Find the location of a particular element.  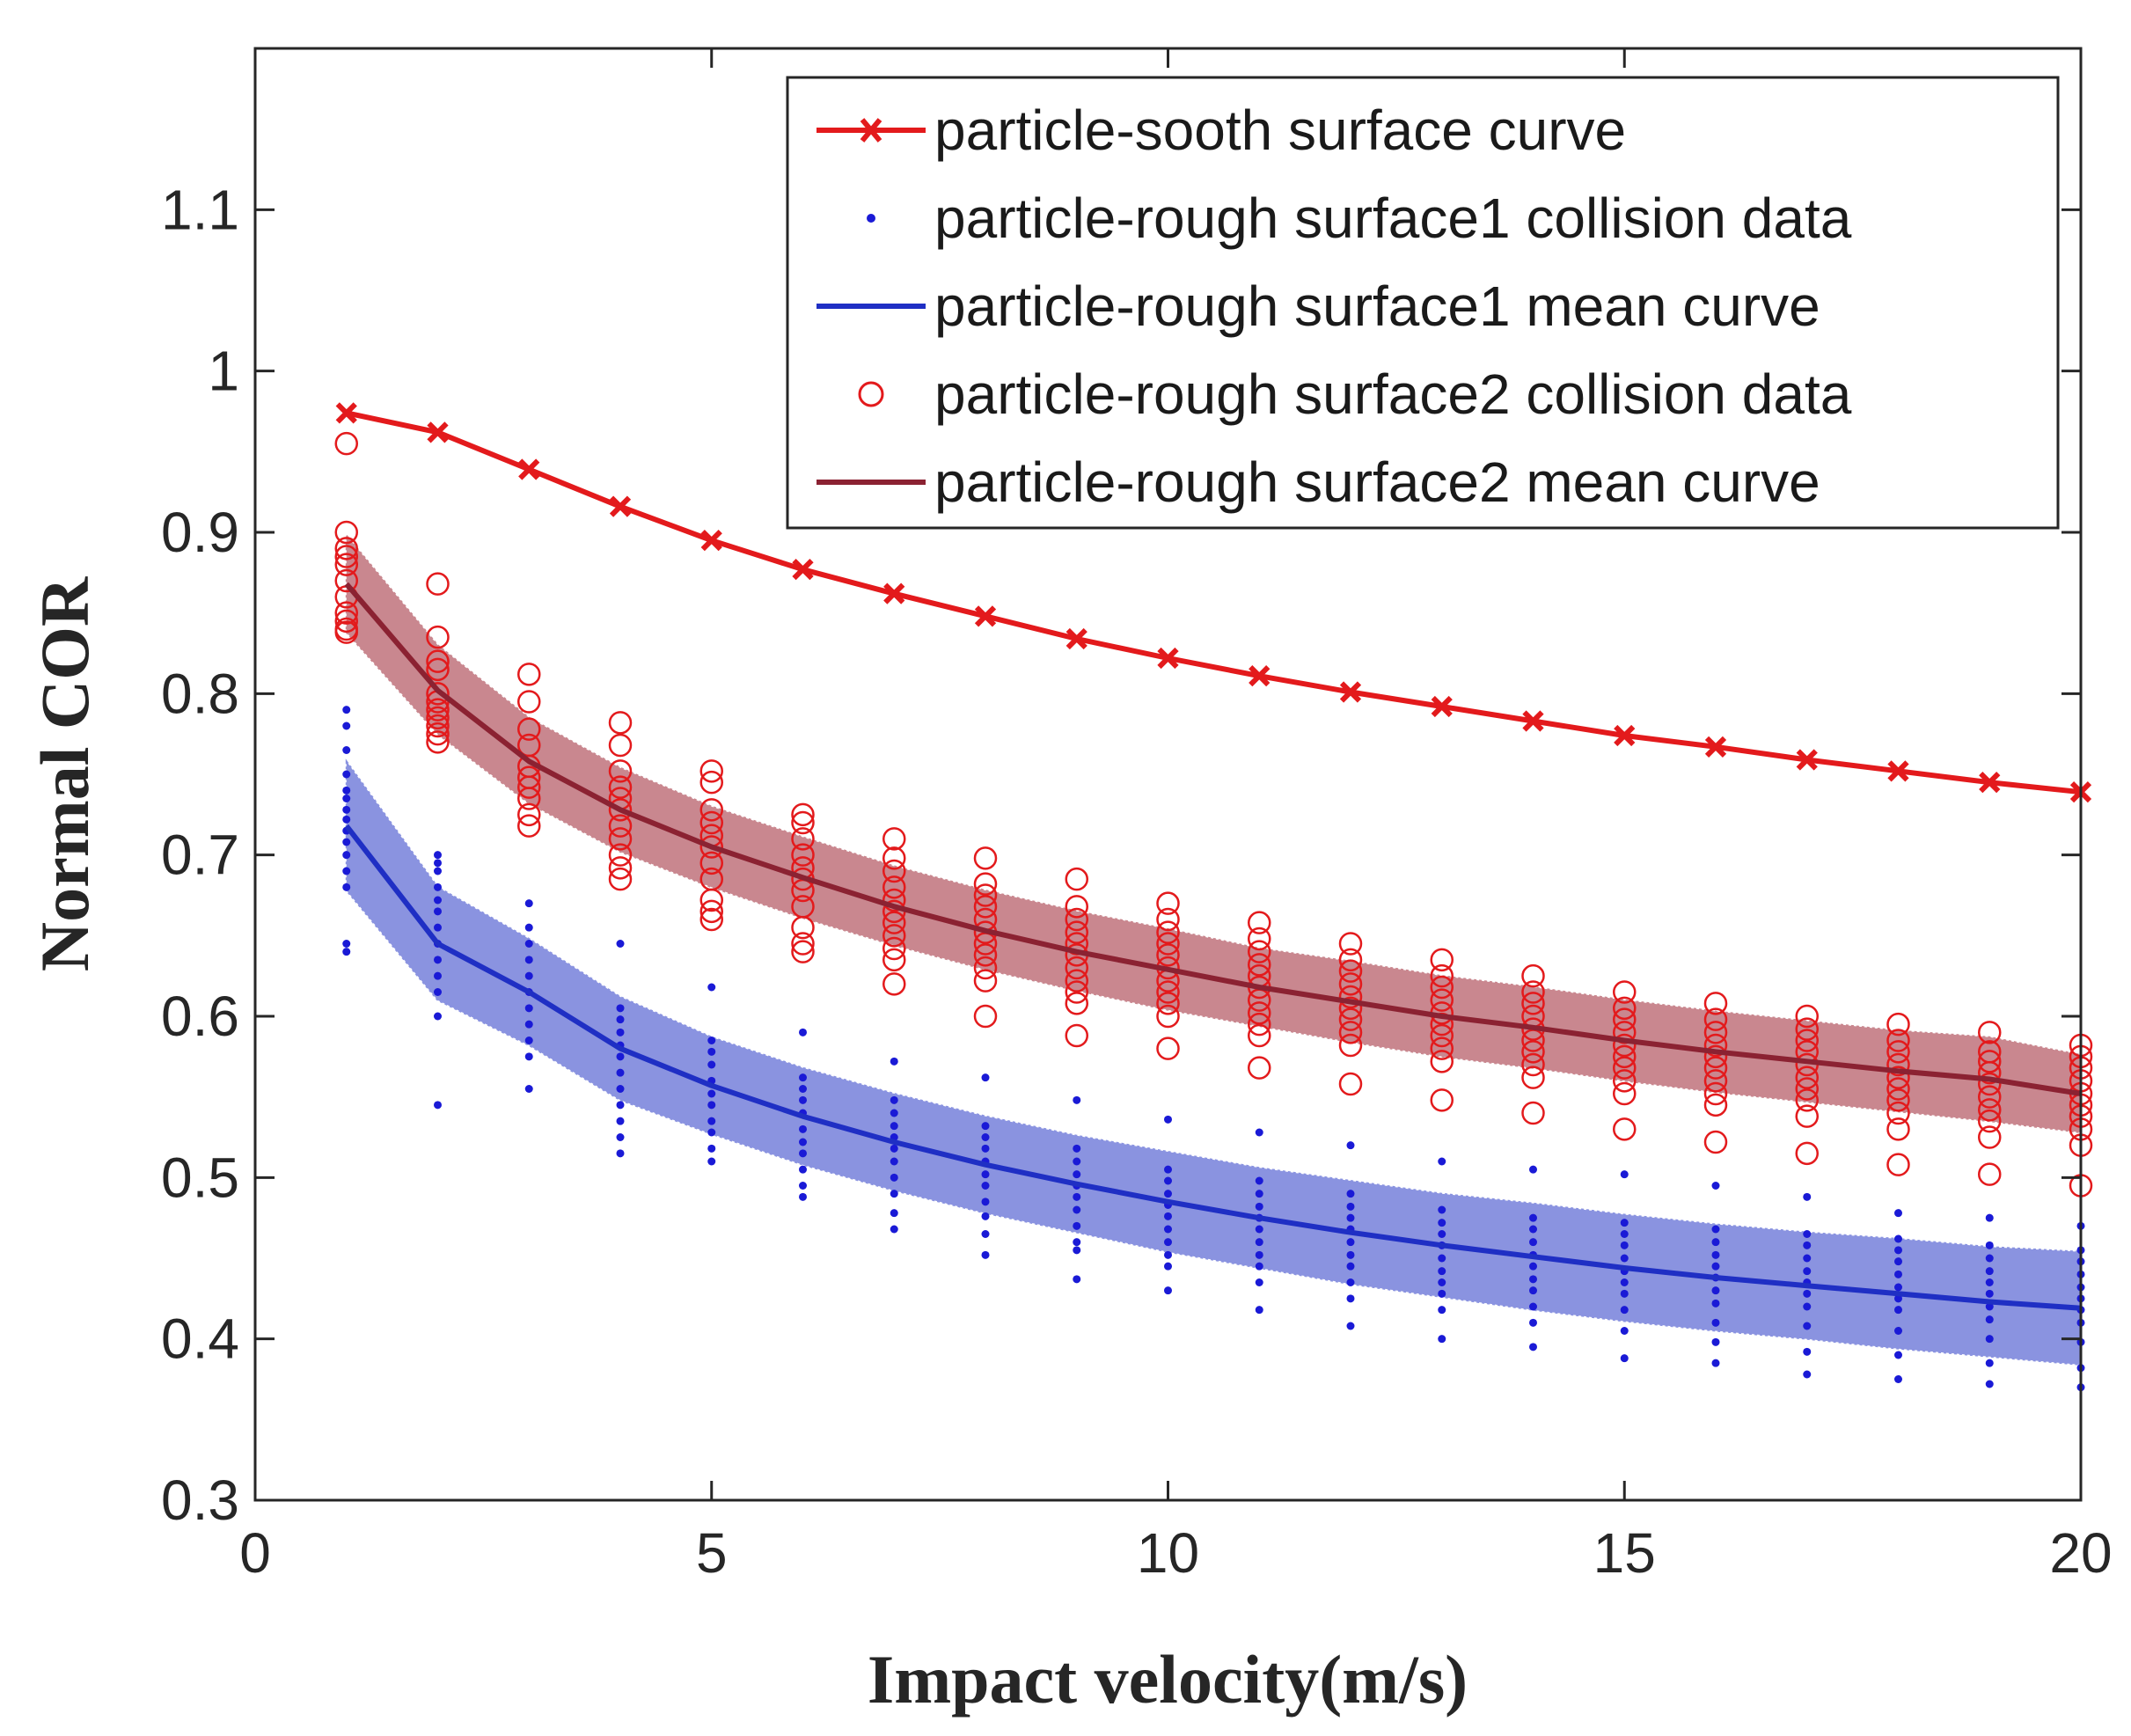

legend-entry-rough2-data: particle-rough surface2 collision data is located at coordinates (1355, 394).